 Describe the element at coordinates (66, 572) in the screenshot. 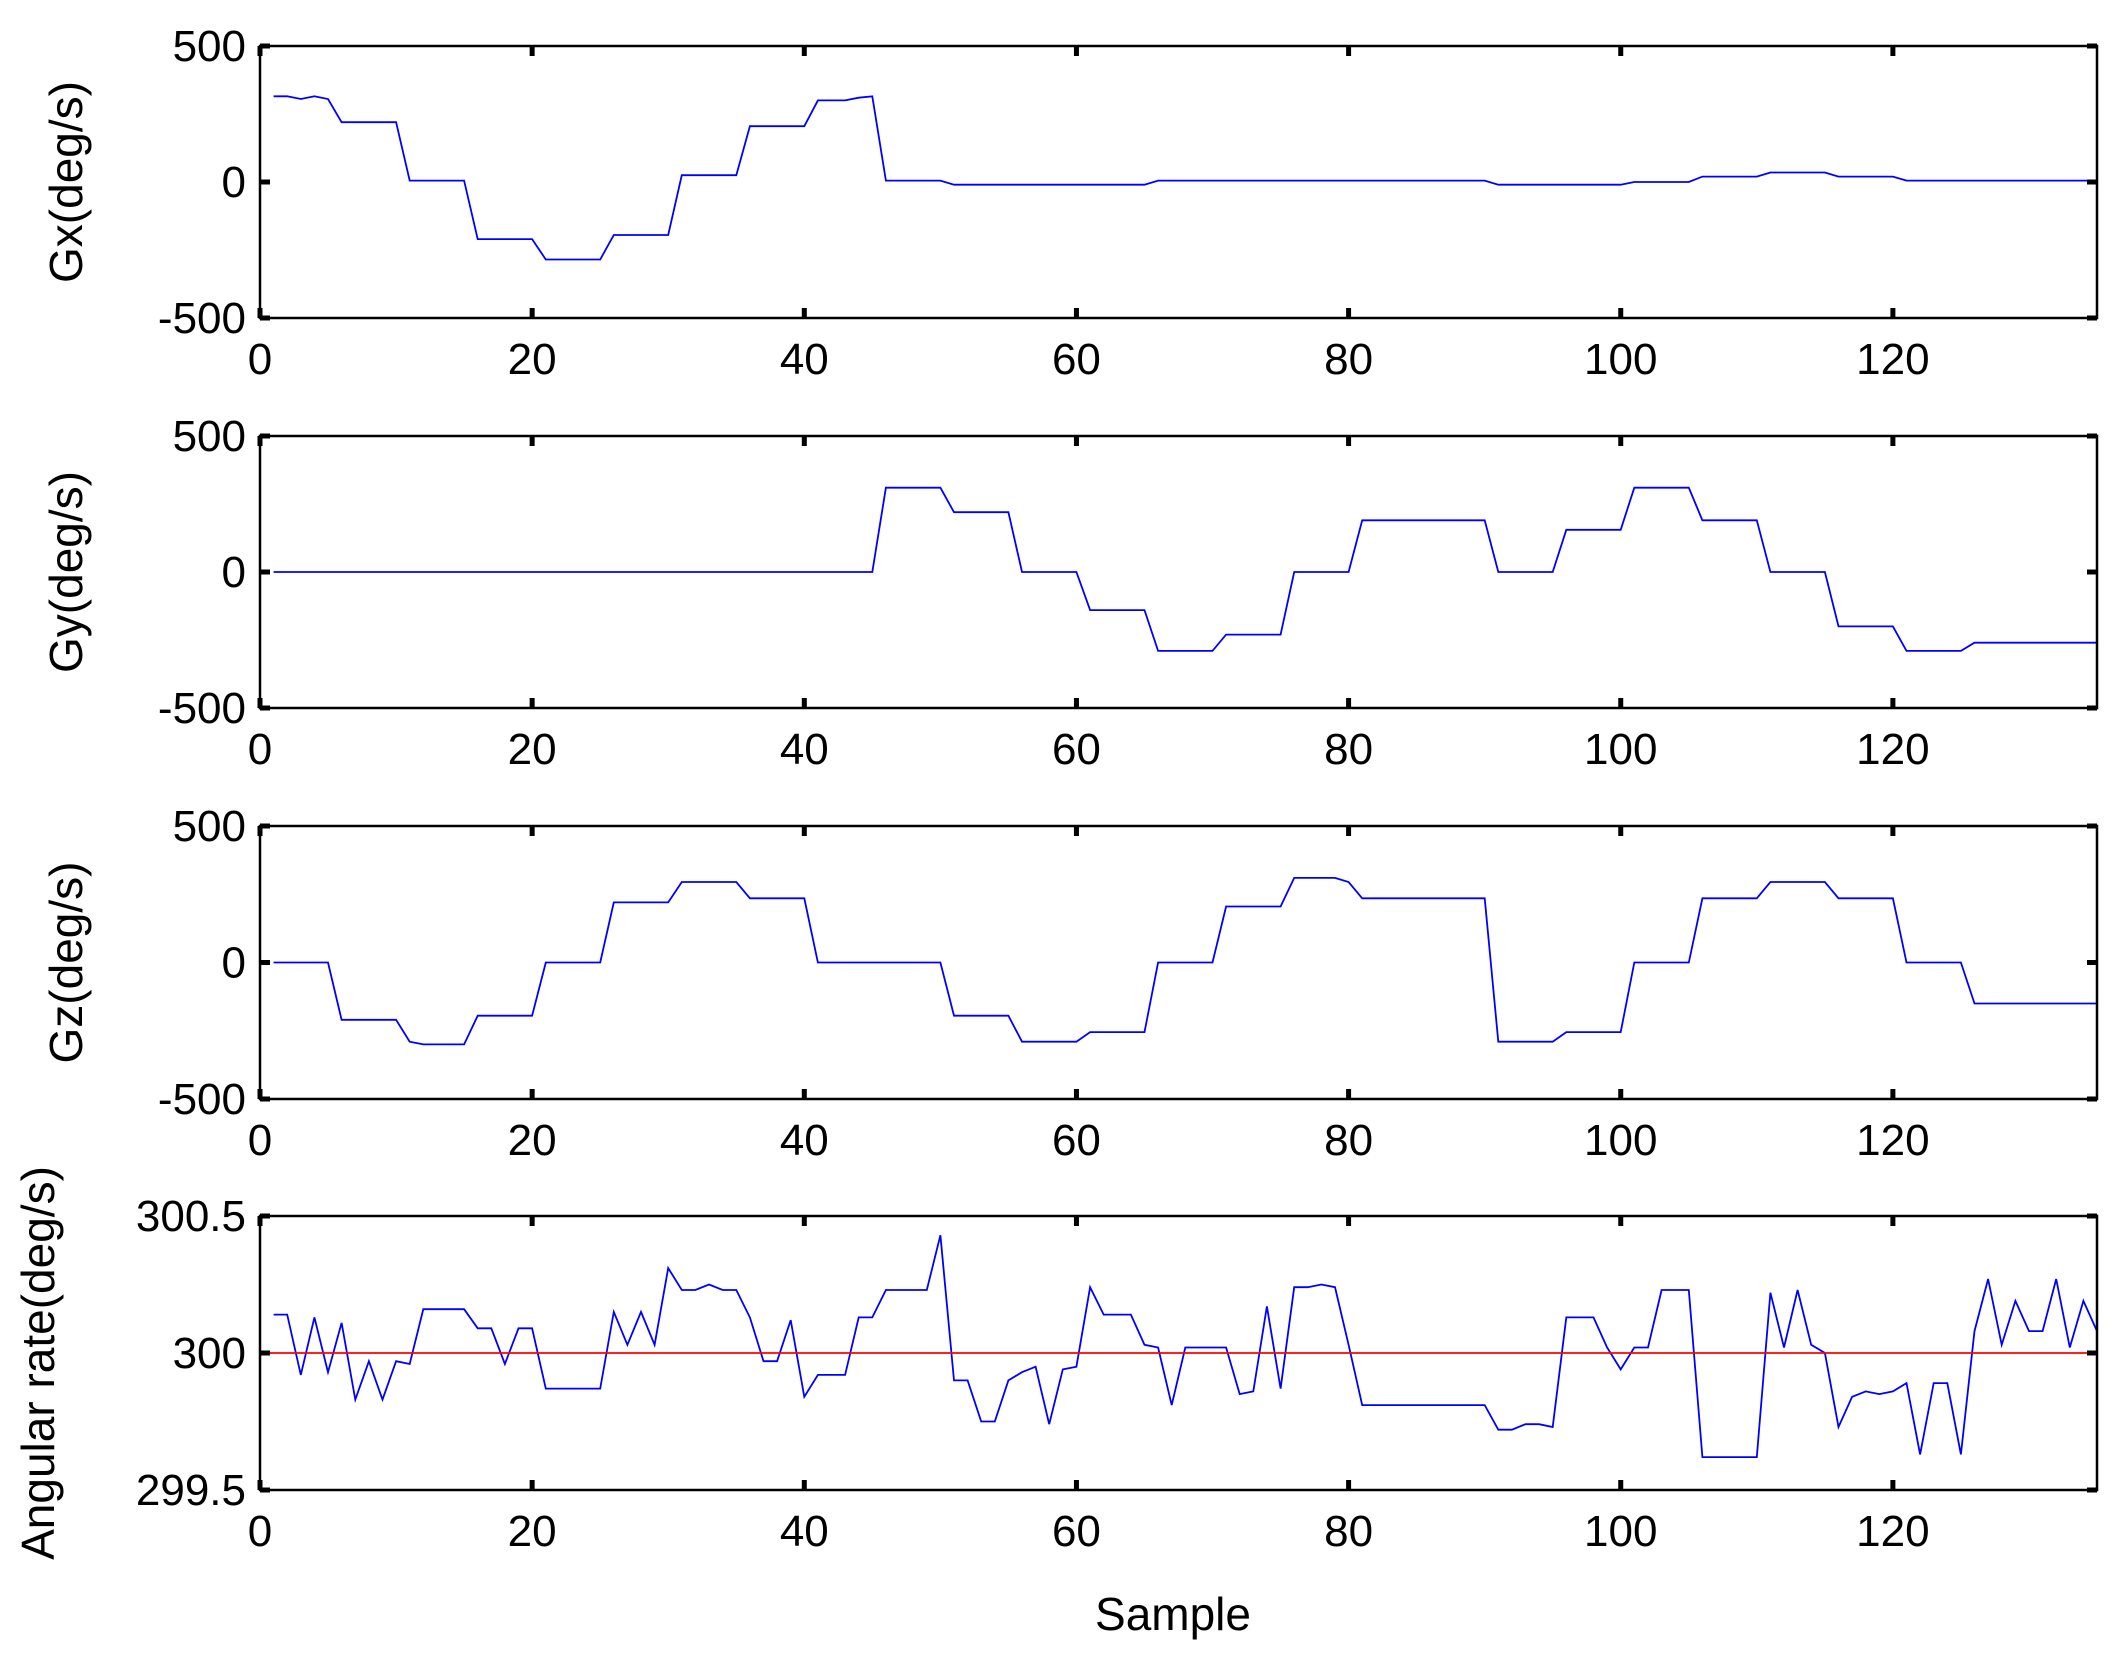

I see `y-axis-label: Gy(deg/s)` at that location.